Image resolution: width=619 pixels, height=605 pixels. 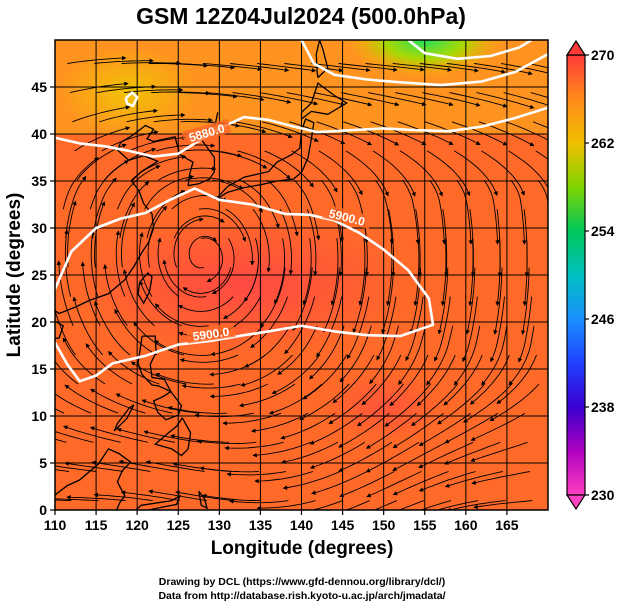 What do you see at coordinates (576, 502) in the screenshot?
I see `colorbar-bottom-triangle` at bounding box center [576, 502].